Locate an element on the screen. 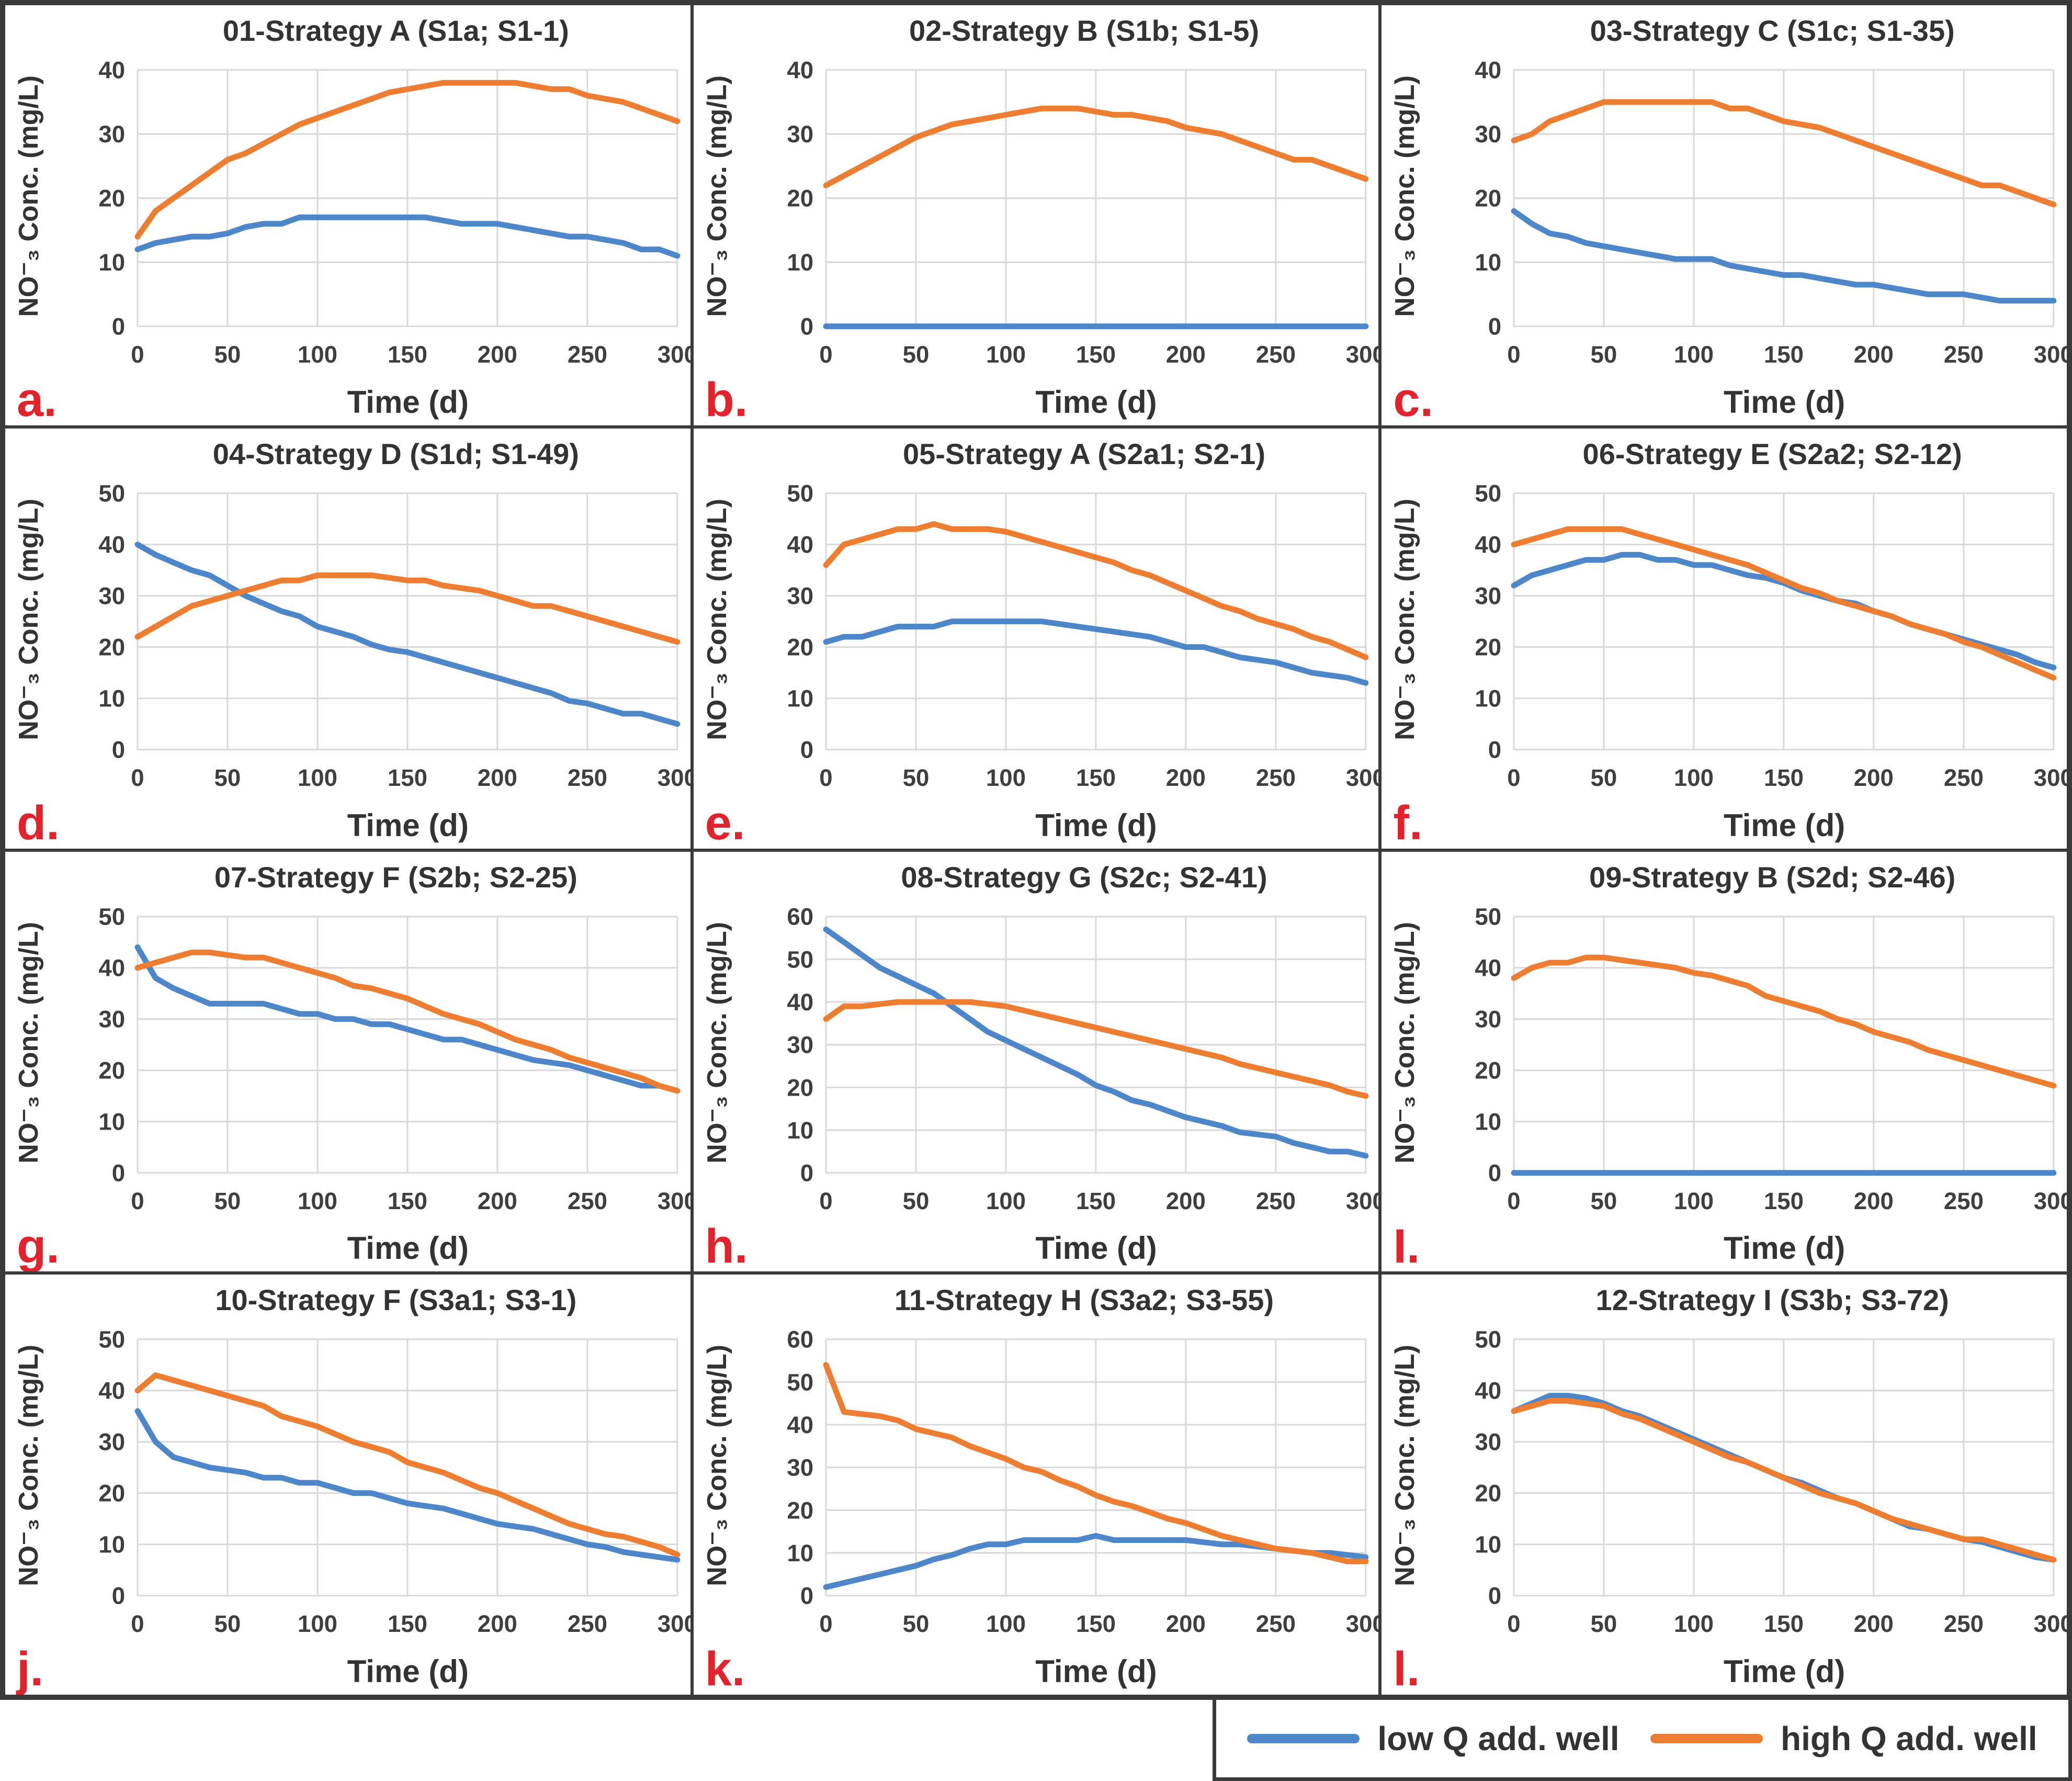  panel-letter: l. is located at coordinates (1406, 1669).